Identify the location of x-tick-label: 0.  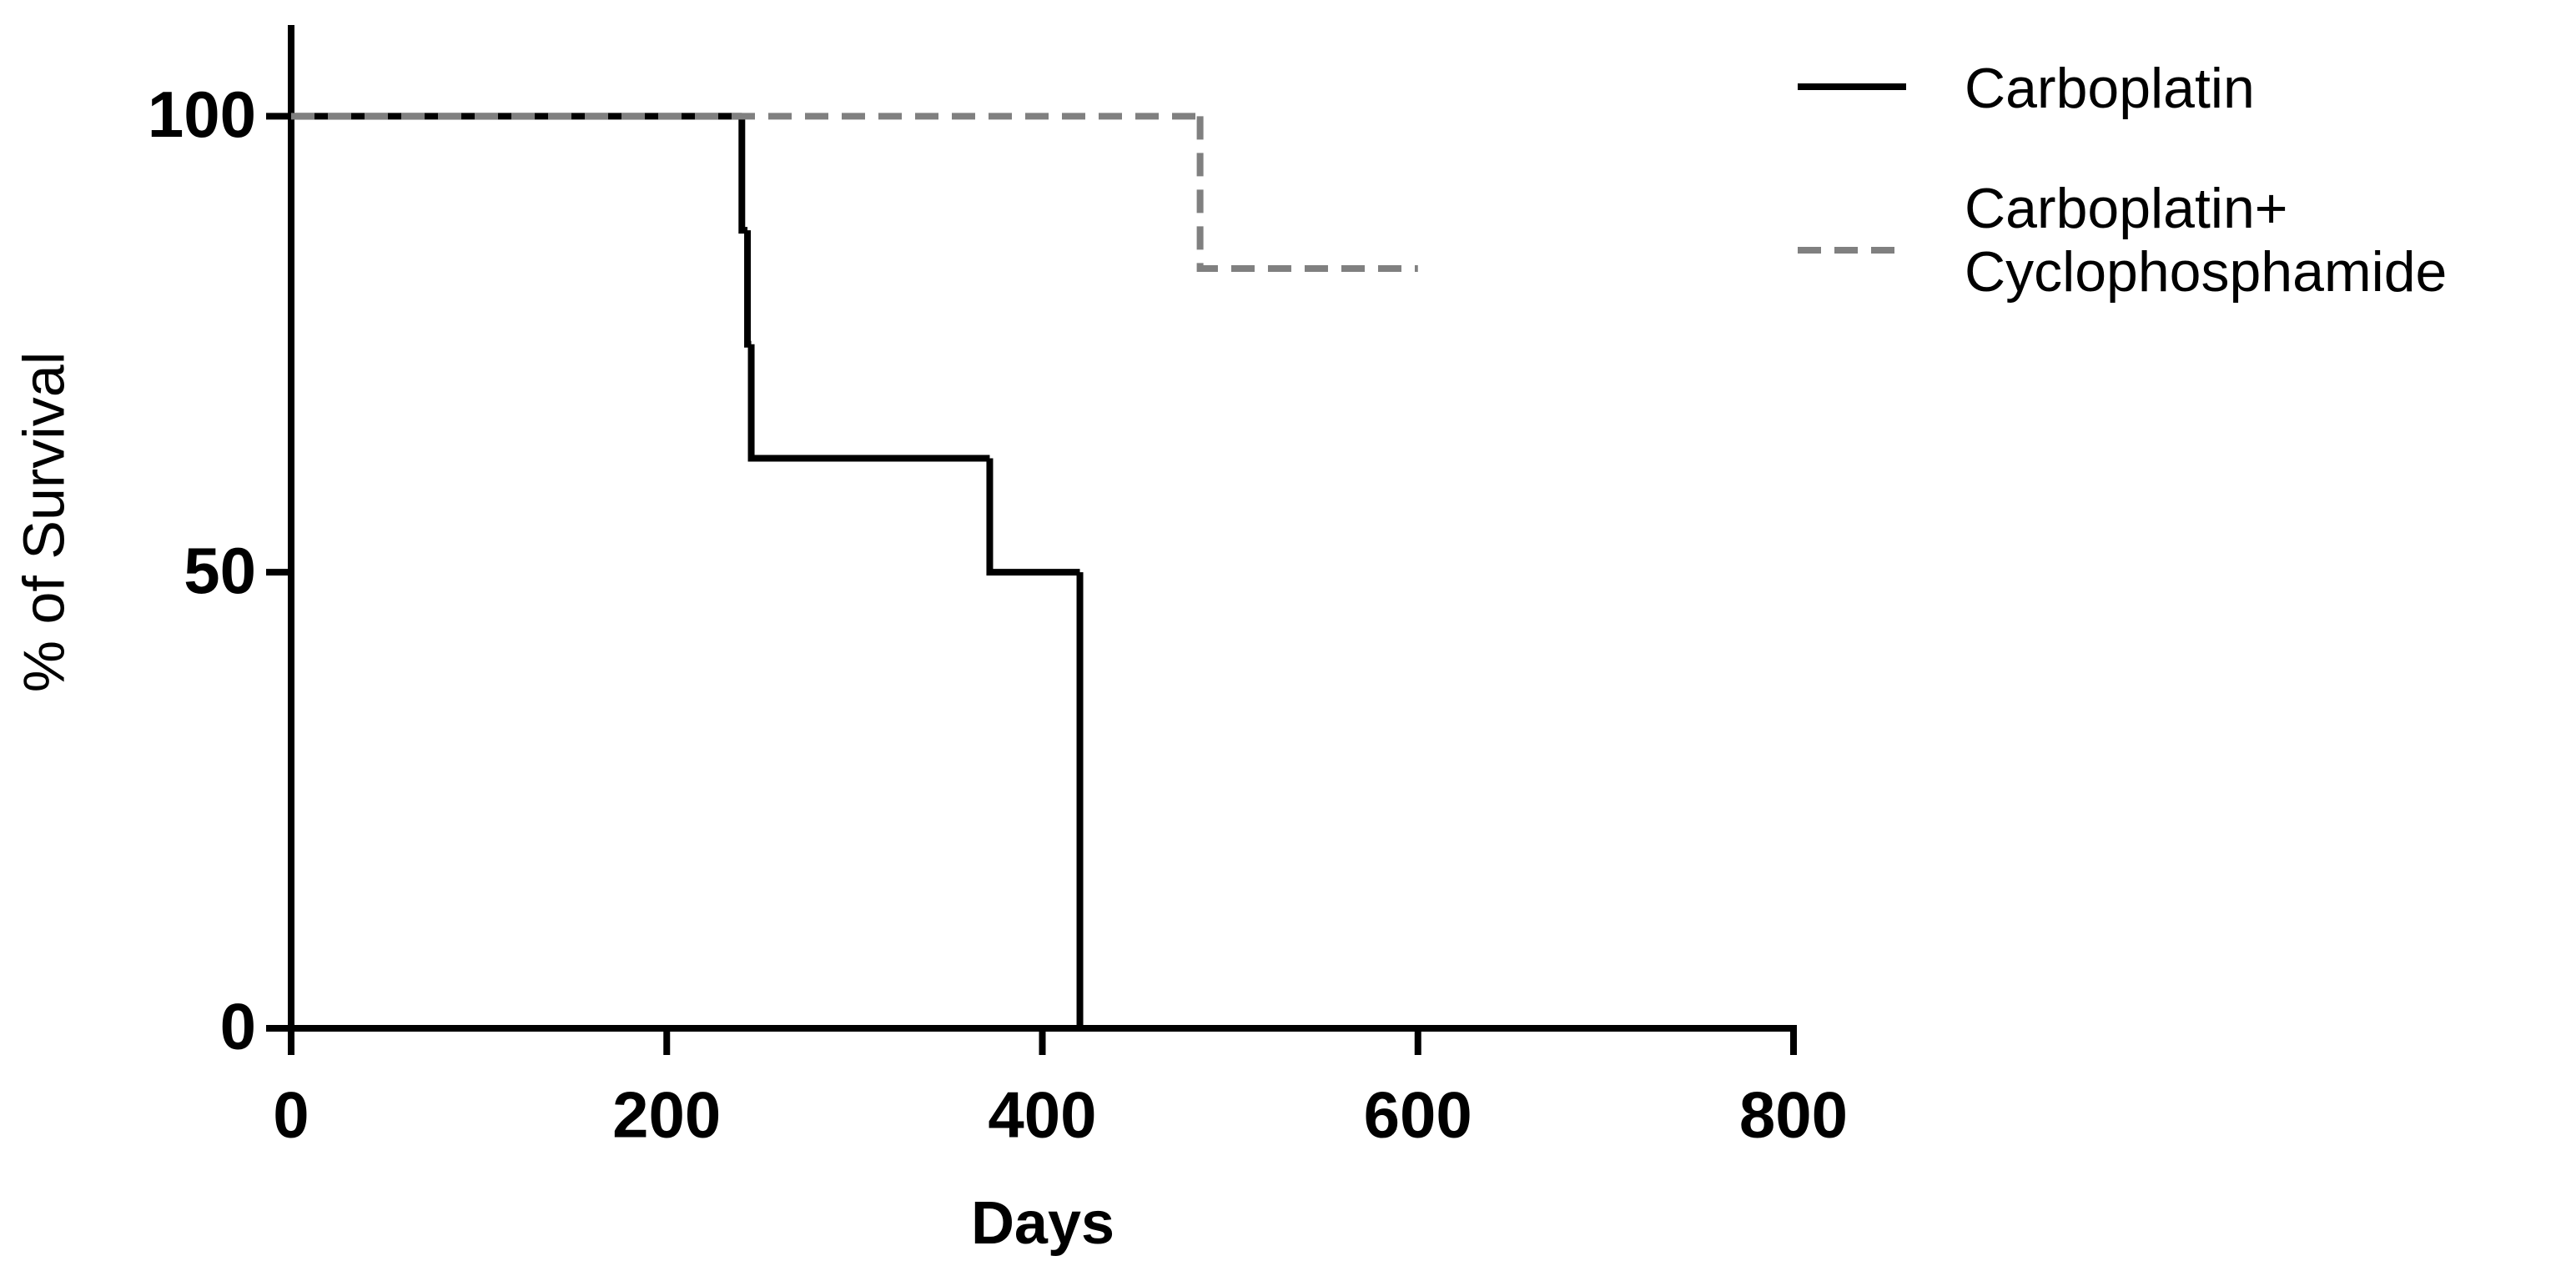
(291, 1115).